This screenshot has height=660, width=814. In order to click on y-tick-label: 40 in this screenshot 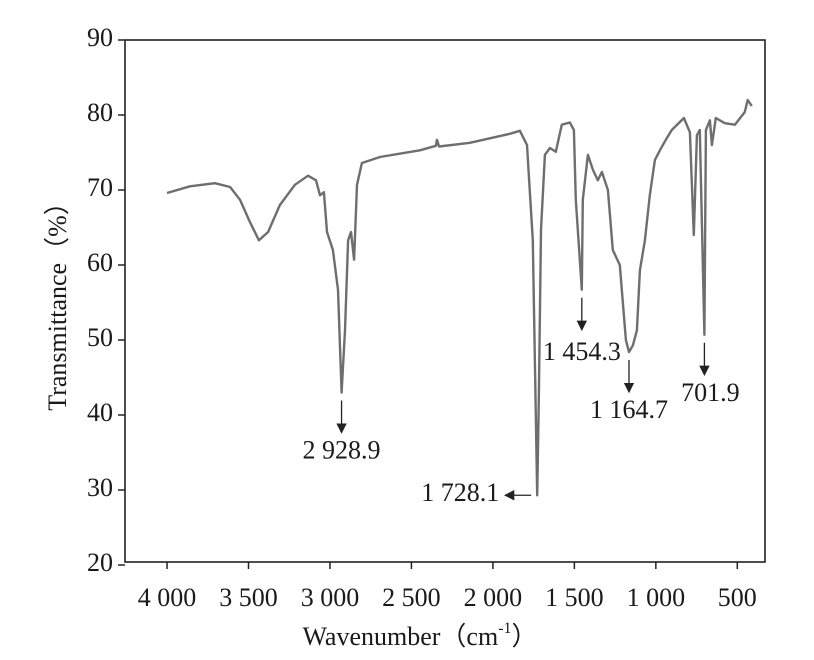, I will do `click(100, 412)`.